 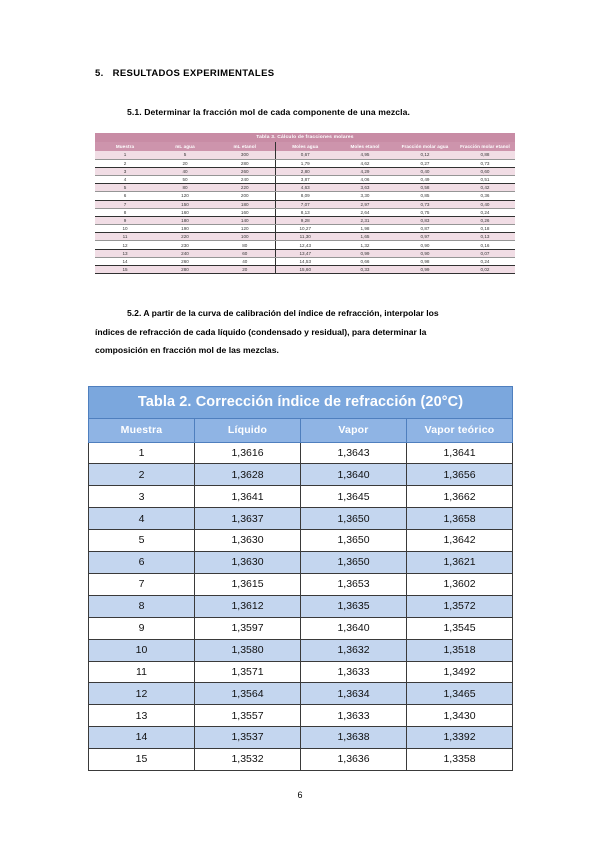 I want to click on table-2-cell: 1,3621, so click(x=459, y=562).